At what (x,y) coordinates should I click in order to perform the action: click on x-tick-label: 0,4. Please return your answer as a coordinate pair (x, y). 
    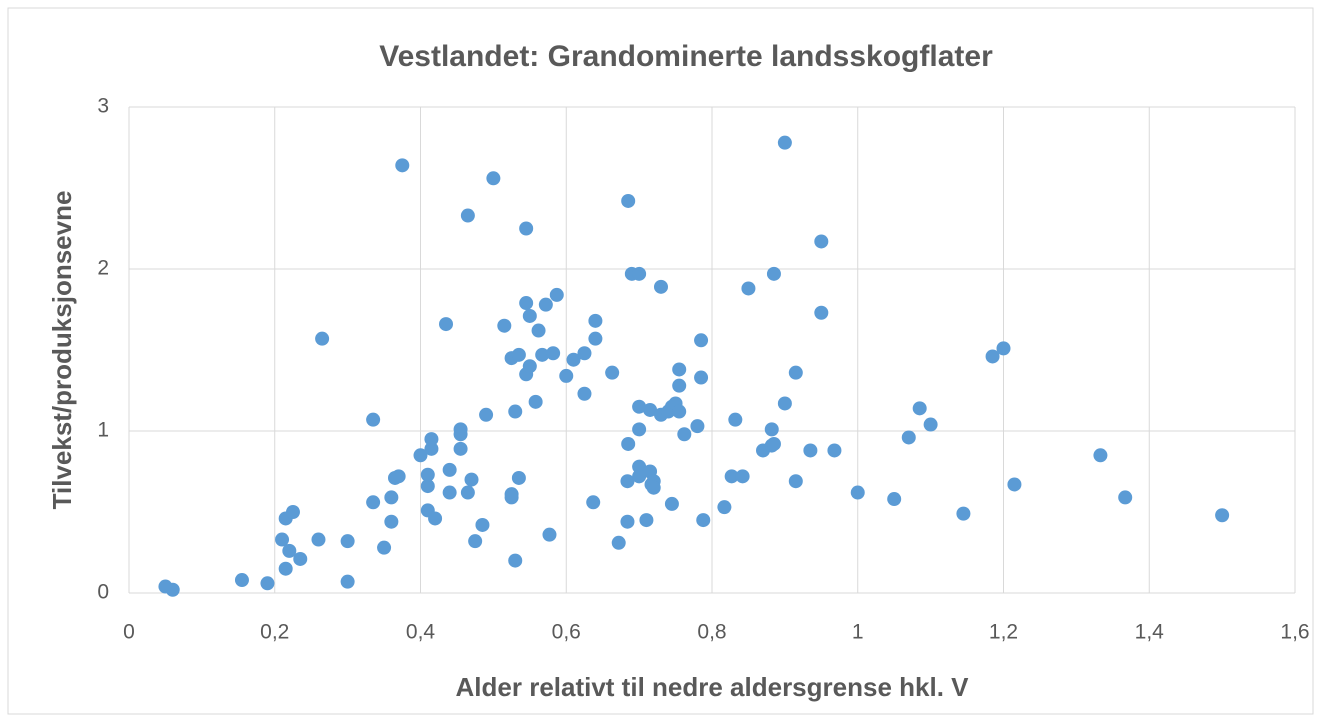
    Looking at the image, I should click on (421, 632).